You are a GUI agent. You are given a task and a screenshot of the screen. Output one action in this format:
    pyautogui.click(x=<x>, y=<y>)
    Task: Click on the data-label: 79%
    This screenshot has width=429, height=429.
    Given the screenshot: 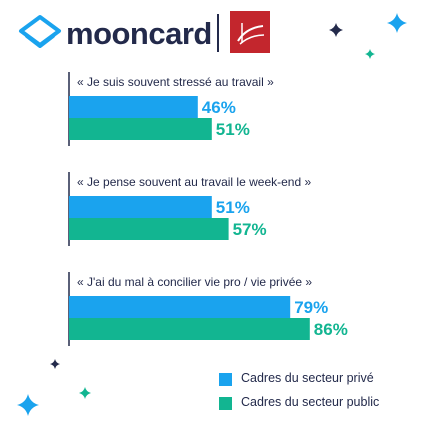 What is the action you would take?
    pyautogui.click(x=311, y=307)
    